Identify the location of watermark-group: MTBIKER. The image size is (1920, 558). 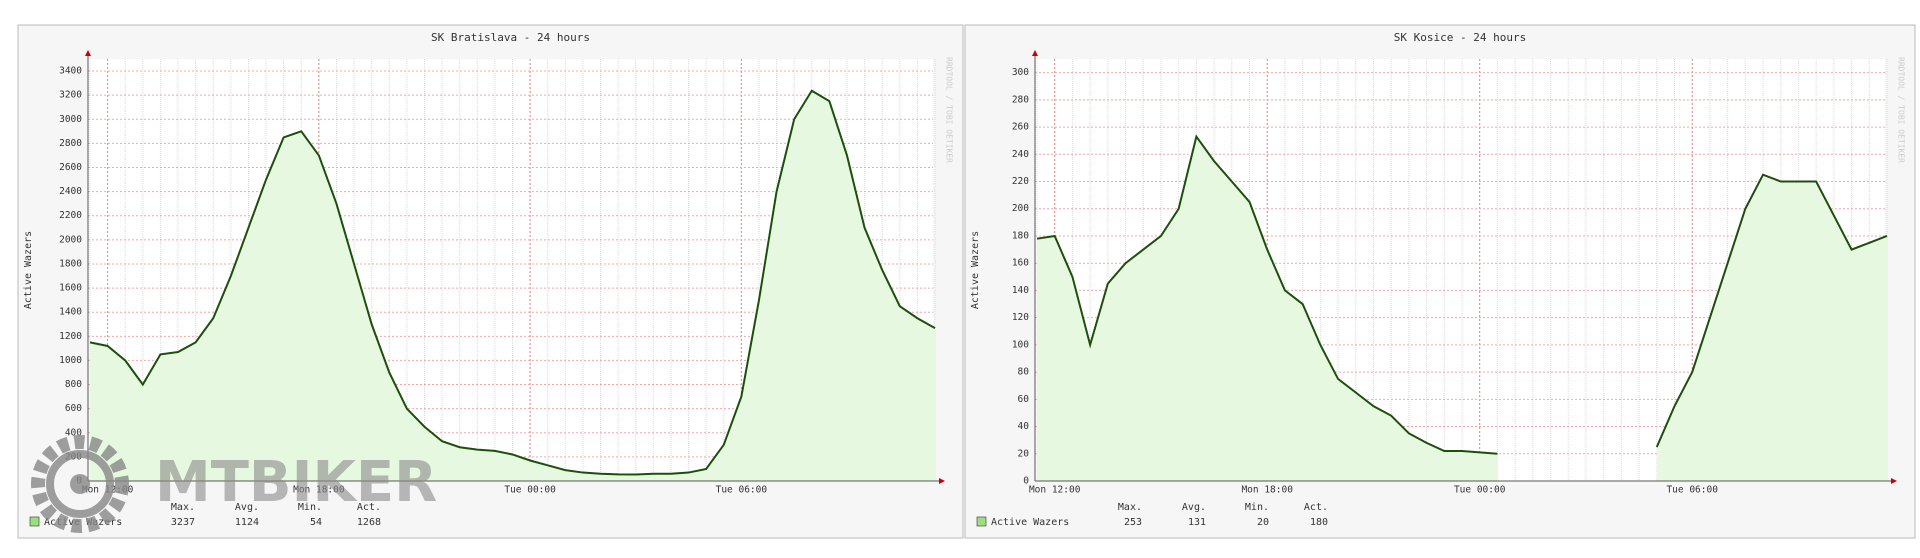
(234, 484).